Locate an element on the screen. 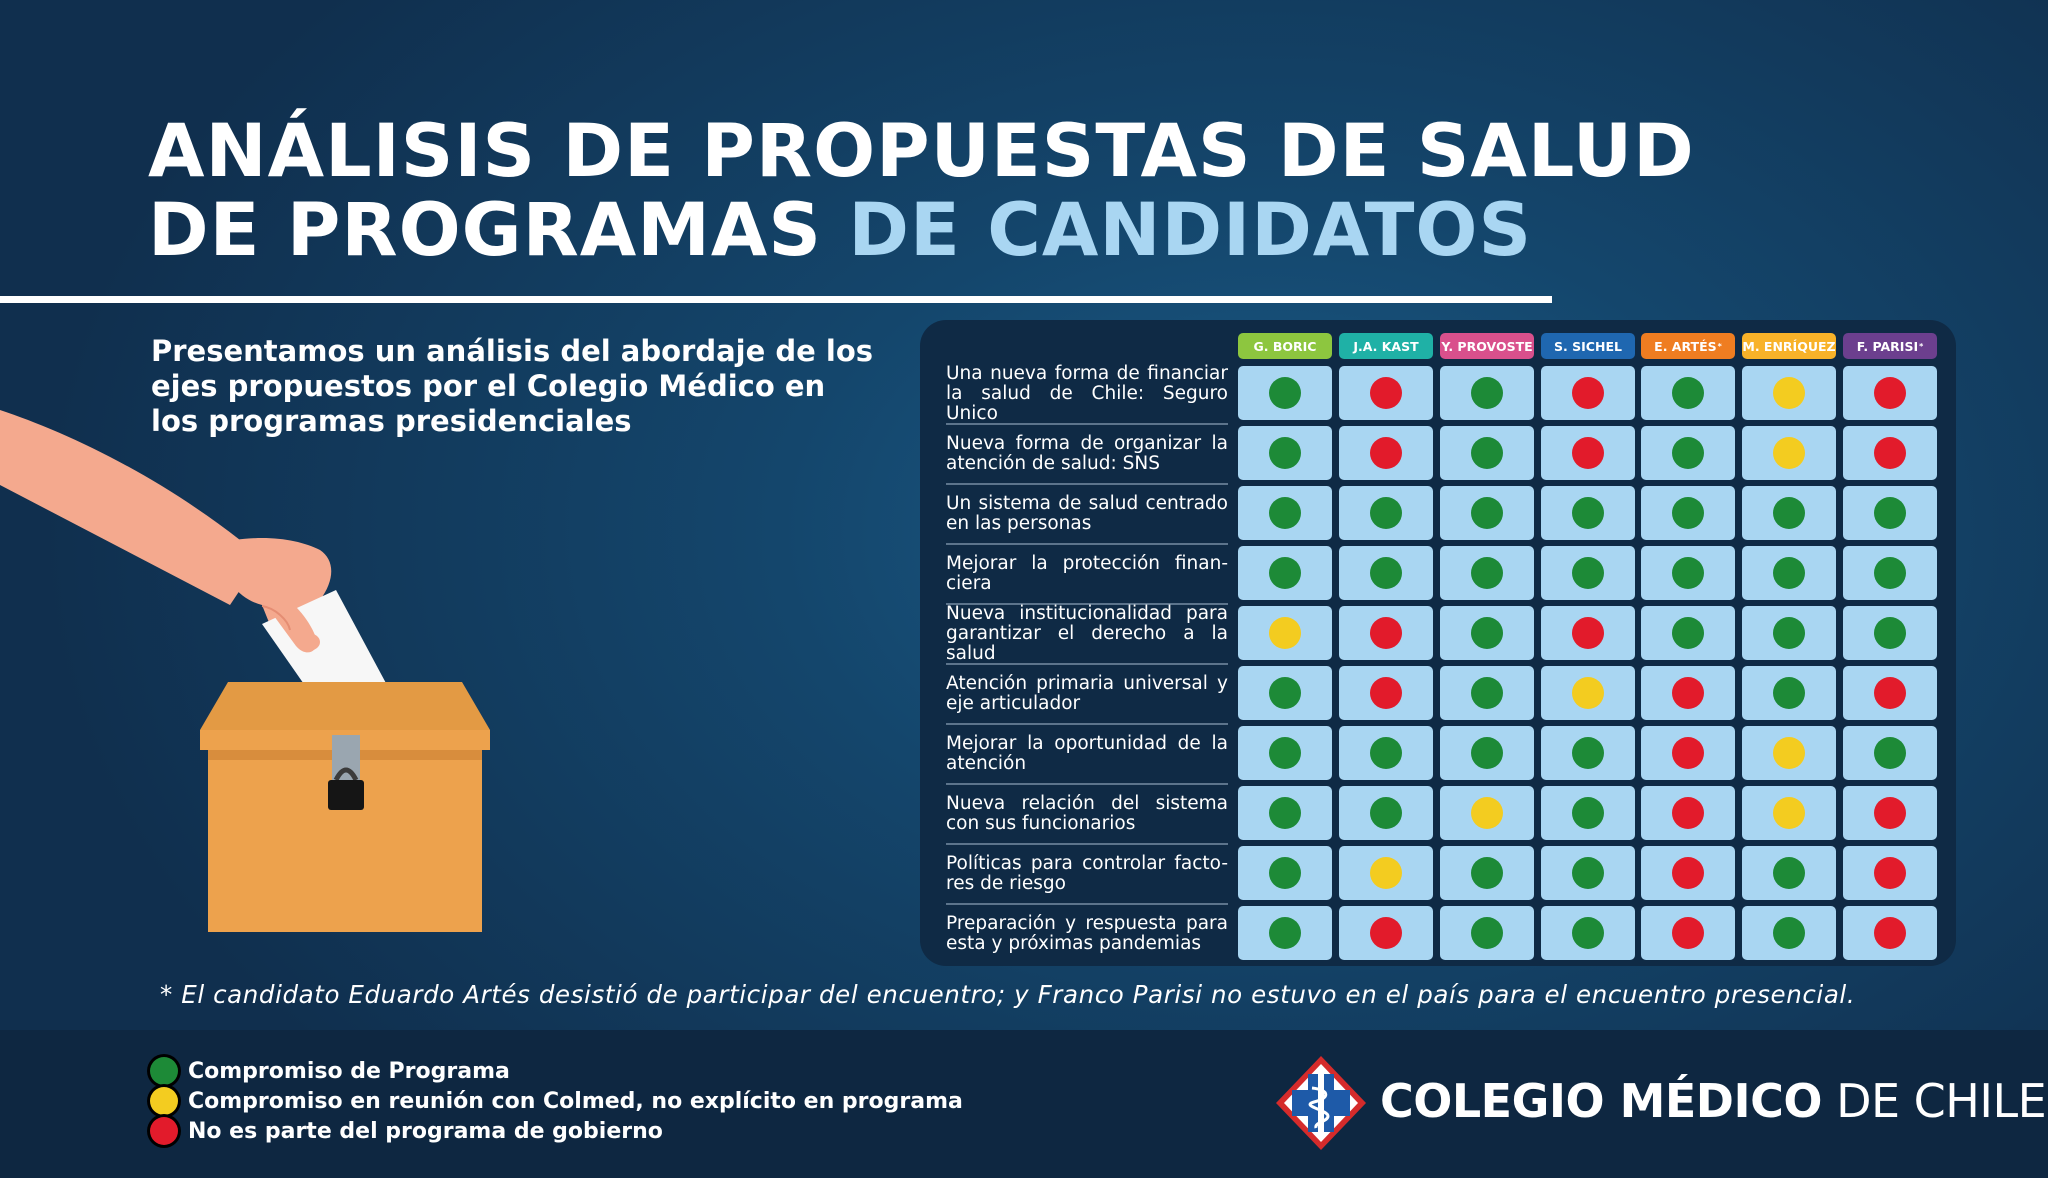 This screenshot has height=1178, width=2048. legend-text: No es parte del programa de gobierno is located at coordinates (425, 1131).